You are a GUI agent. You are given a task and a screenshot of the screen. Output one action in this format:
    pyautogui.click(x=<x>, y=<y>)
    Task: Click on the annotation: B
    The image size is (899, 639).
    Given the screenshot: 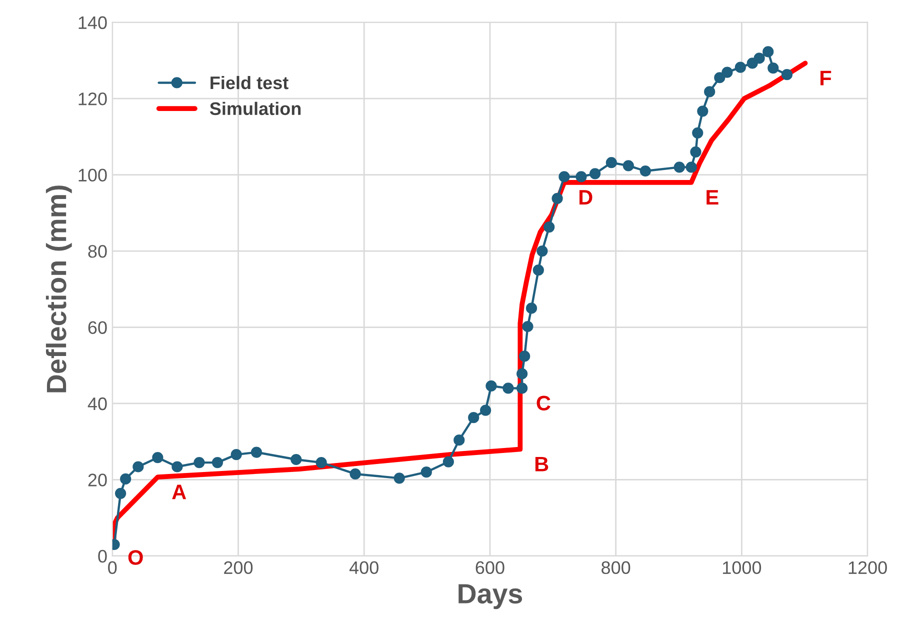 What is the action you would take?
    pyautogui.click(x=541, y=464)
    